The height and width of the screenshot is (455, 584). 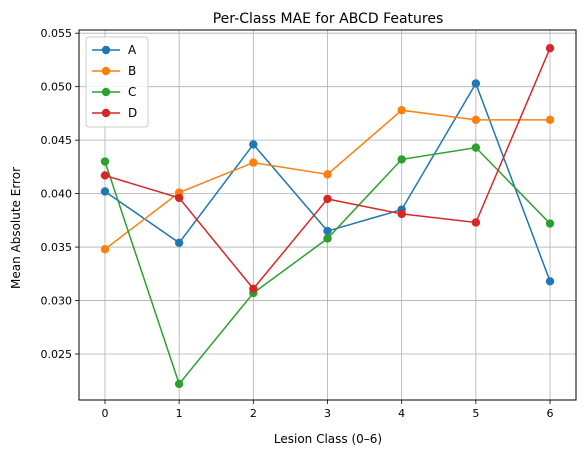 I want to click on x-tick-label: 6, so click(x=550, y=413).